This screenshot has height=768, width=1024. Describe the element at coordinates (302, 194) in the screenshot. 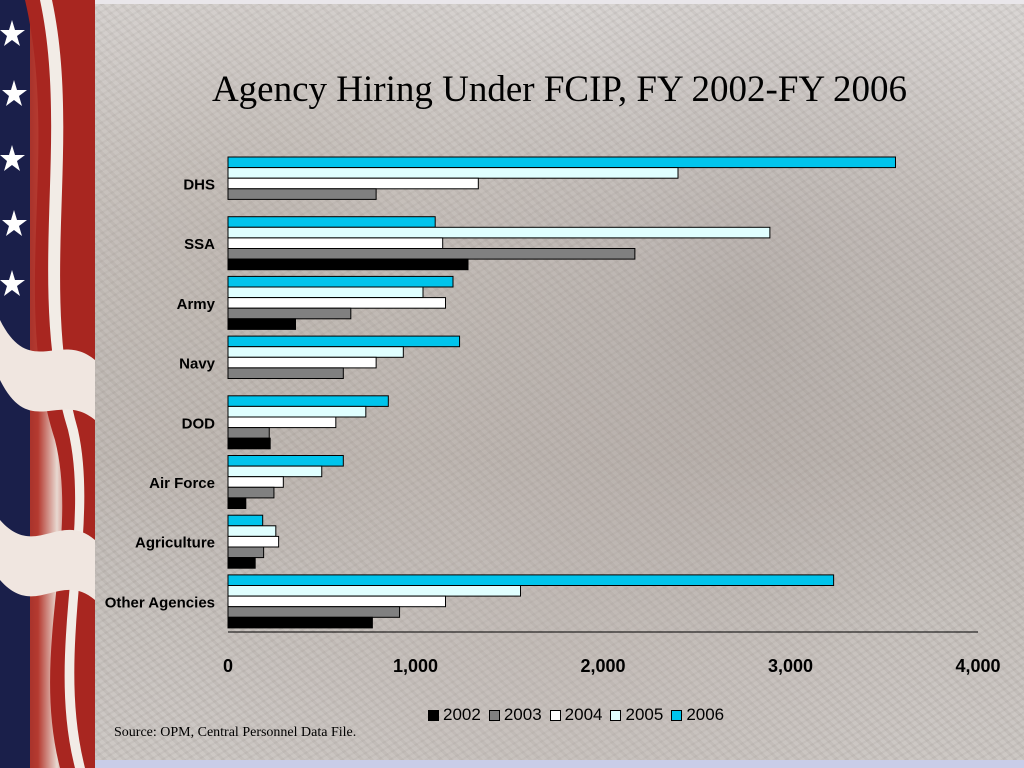

I see `bar-dhs-2003` at that location.